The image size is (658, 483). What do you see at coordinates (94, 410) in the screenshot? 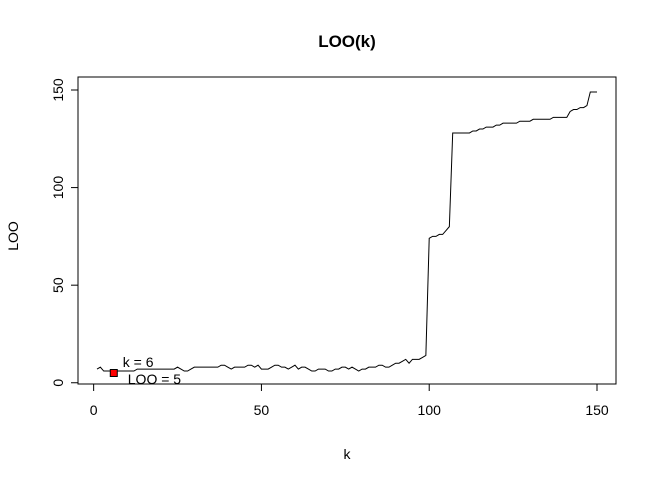
I see `x-tick-label: 0` at bounding box center [94, 410].